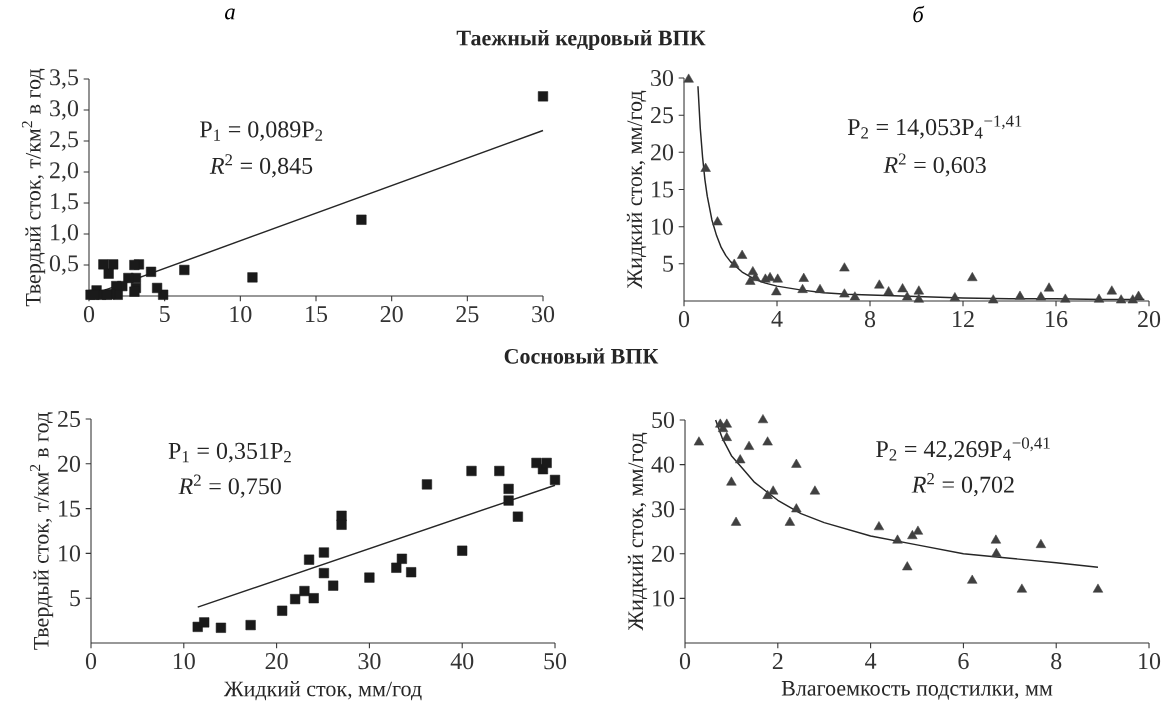  Describe the element at coordinates (963, 661) in the screenshot. I see `x-tick-label: 6` at that location.